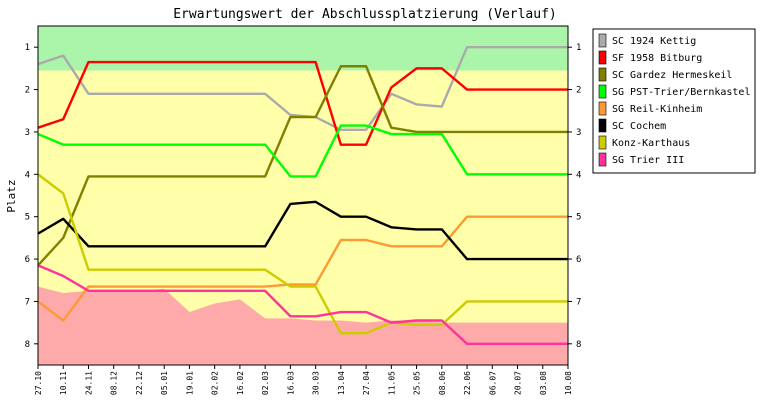 The height and width of the screenshot is (400, 760). I want to click on x-tick-label: 25.05, so click(417, 383).